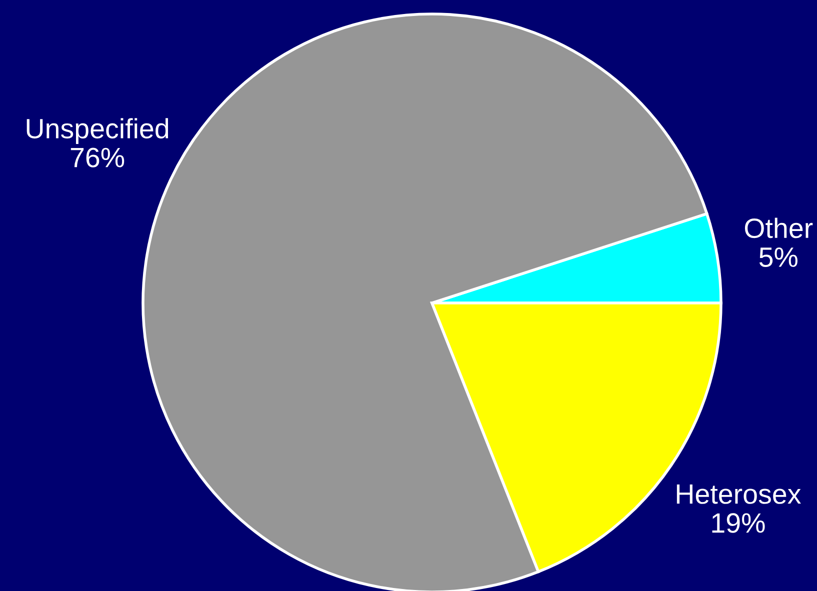  I want to click on data-label: 5%, so click(778, 257).